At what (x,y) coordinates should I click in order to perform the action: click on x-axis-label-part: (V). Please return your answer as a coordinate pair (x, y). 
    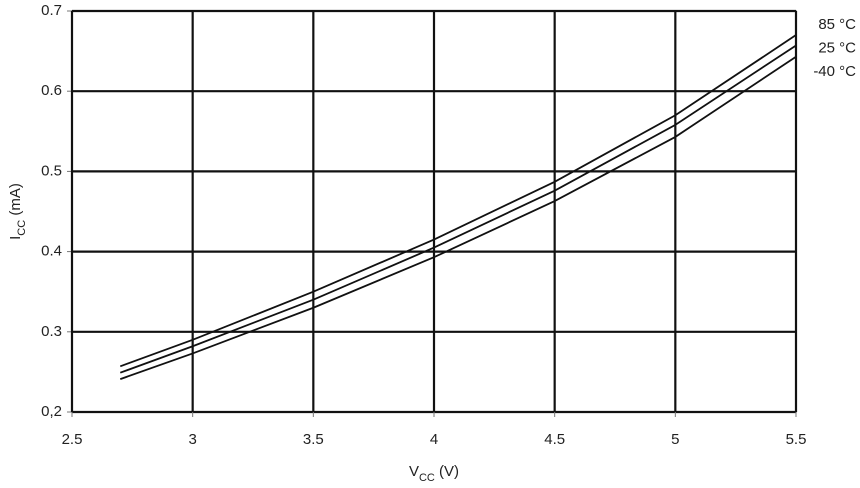
    Looking at the image, I should click on (447, 471).